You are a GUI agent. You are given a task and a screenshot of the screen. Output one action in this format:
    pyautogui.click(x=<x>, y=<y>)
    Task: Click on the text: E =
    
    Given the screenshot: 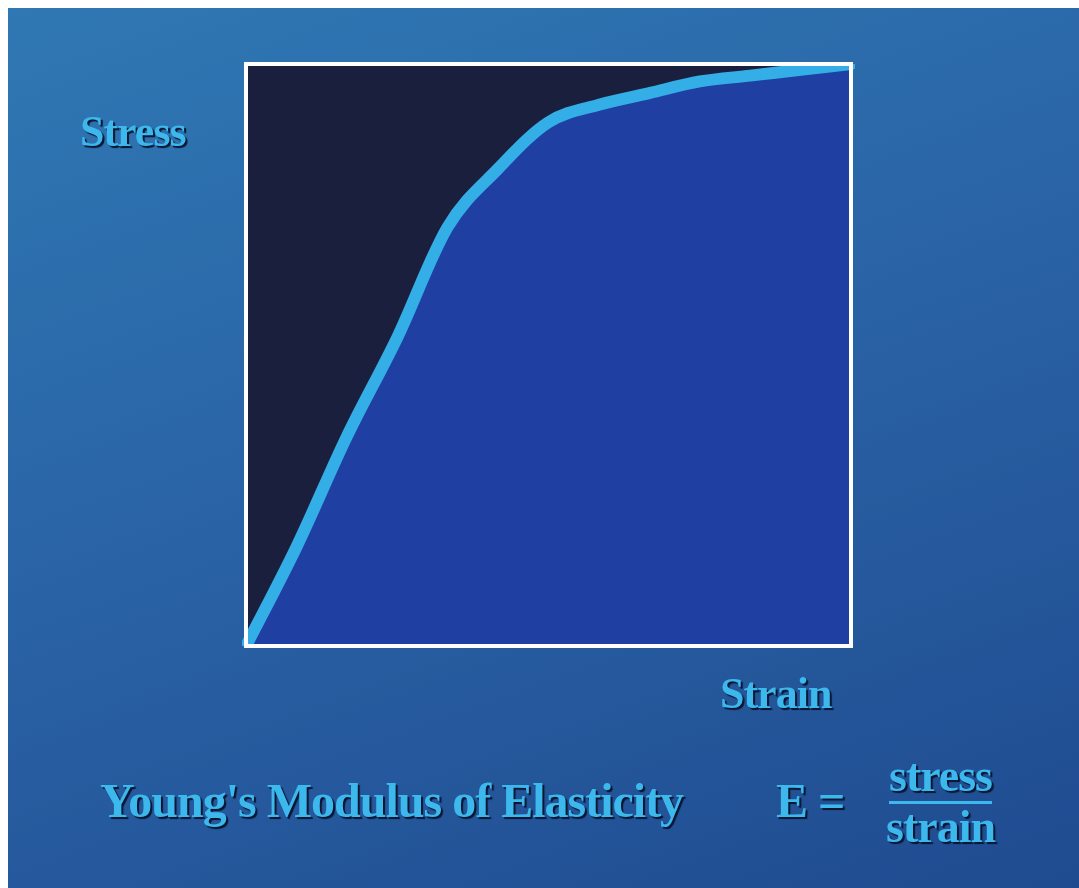 What is the action you would take?
    pyautogui.click(x=810, y=800)
    